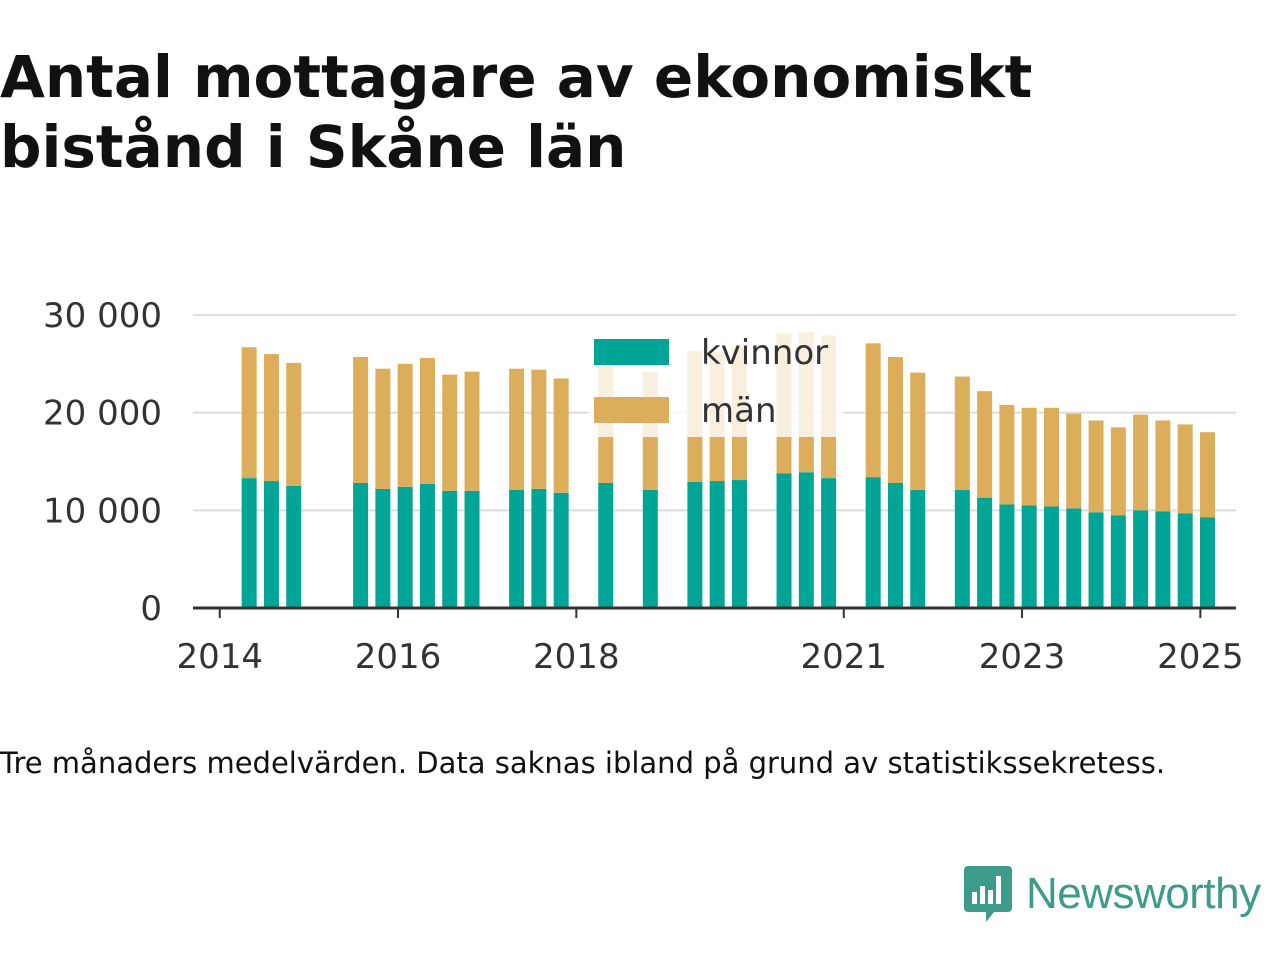 The height and width of the screenshot is (960, 1280). Describe the element at coordinates (1022, 657) in the screenshot. I see `x-tick-label: 2023` at that location.